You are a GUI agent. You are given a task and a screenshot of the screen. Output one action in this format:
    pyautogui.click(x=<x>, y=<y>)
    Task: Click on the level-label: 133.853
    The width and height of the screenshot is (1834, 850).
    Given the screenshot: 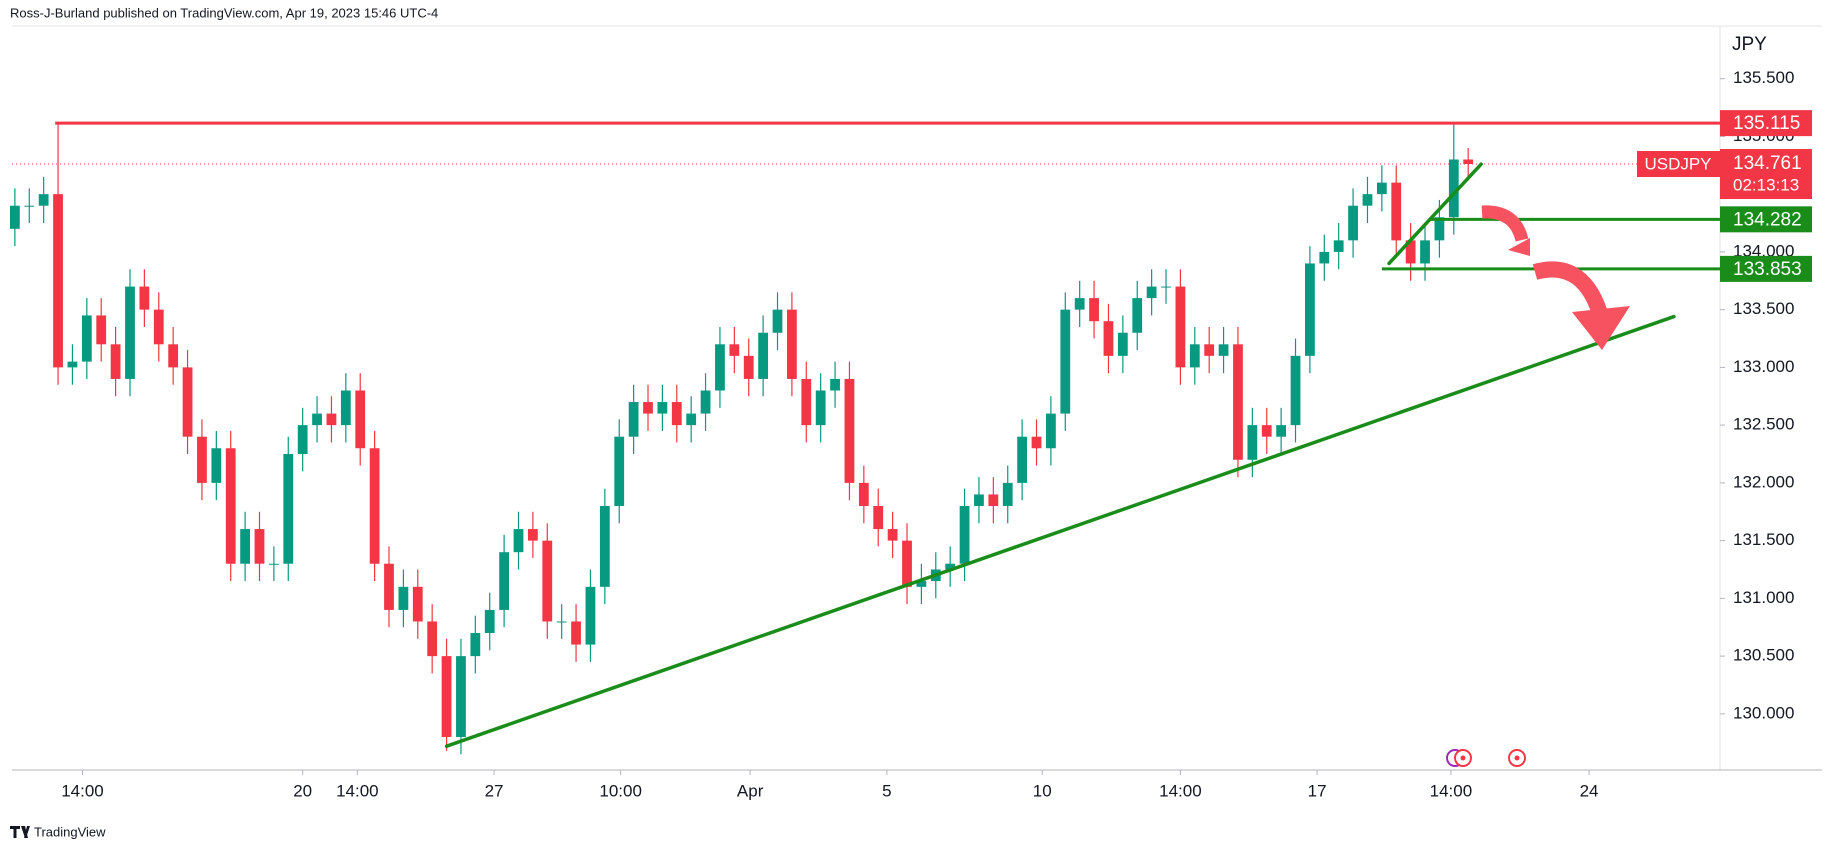 What is the action you would take?
    pyautogui.click(x=1767, y=269)
    